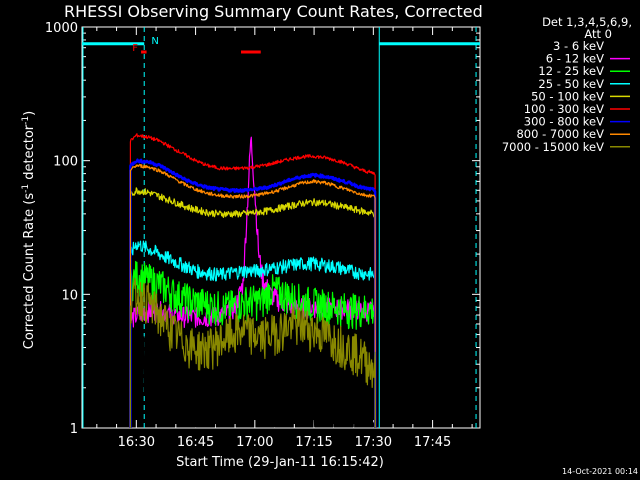  What do you see at coordinates (578, 46) in the screenshot?
I see `legend-item-label: 3 - 6 keV` at bounding box center [578, 46].